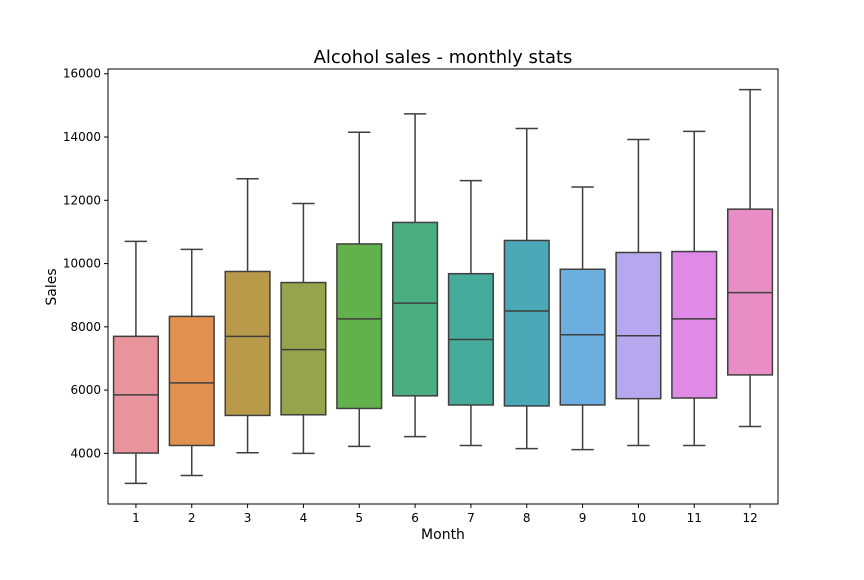  What do you see at coordinates (82, 200) in the screenshot?
I see `y-tick-label: 12000` at bounding box center [82, 200].